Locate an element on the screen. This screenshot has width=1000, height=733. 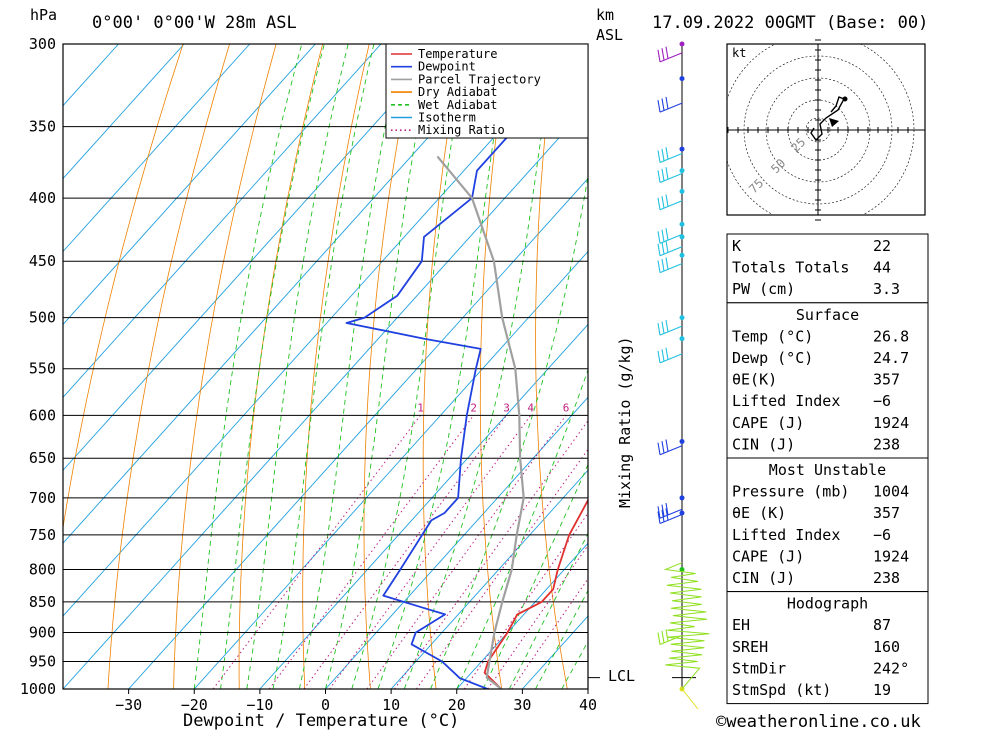
most-unstable-indices-label: θE (K) is located at coordinates (759, 513).